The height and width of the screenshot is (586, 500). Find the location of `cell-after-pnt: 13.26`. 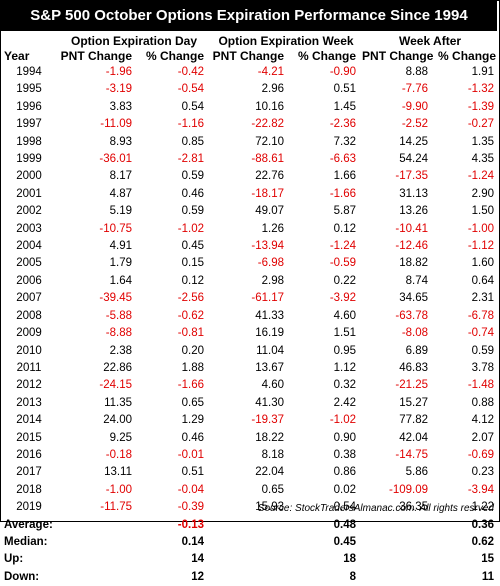

cell-after-pnt: 13.26 is located at coordinates (414, 211).